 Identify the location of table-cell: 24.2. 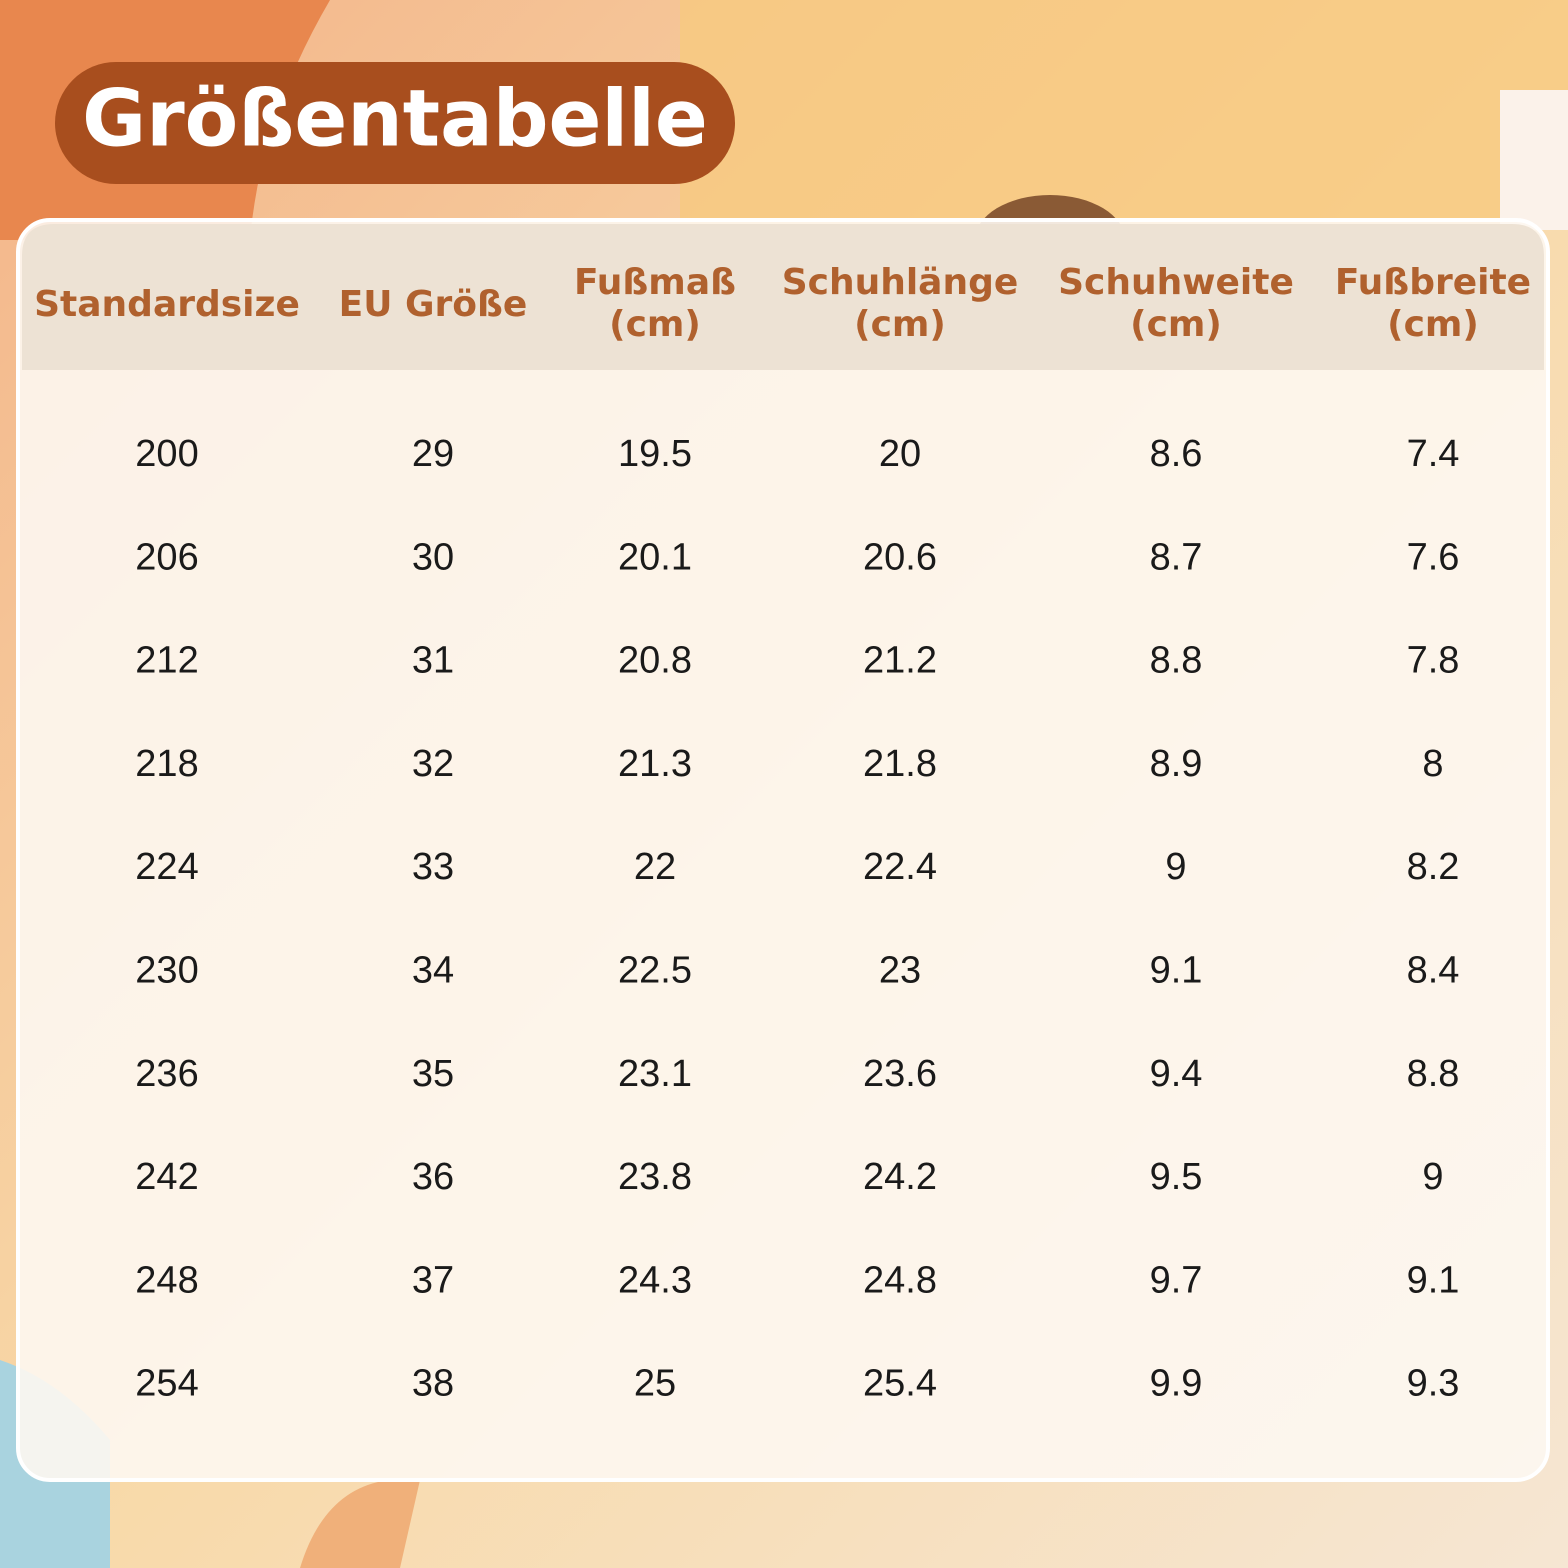
(900, 1177).